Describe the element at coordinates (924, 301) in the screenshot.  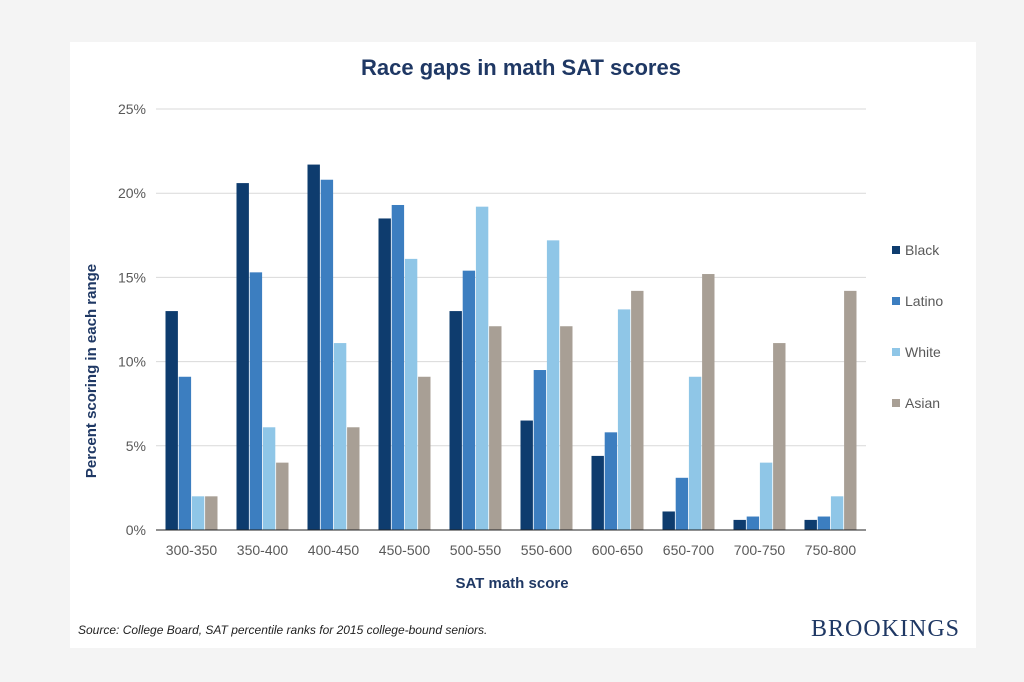
I see `legend-label-latino: Latino` at that location.